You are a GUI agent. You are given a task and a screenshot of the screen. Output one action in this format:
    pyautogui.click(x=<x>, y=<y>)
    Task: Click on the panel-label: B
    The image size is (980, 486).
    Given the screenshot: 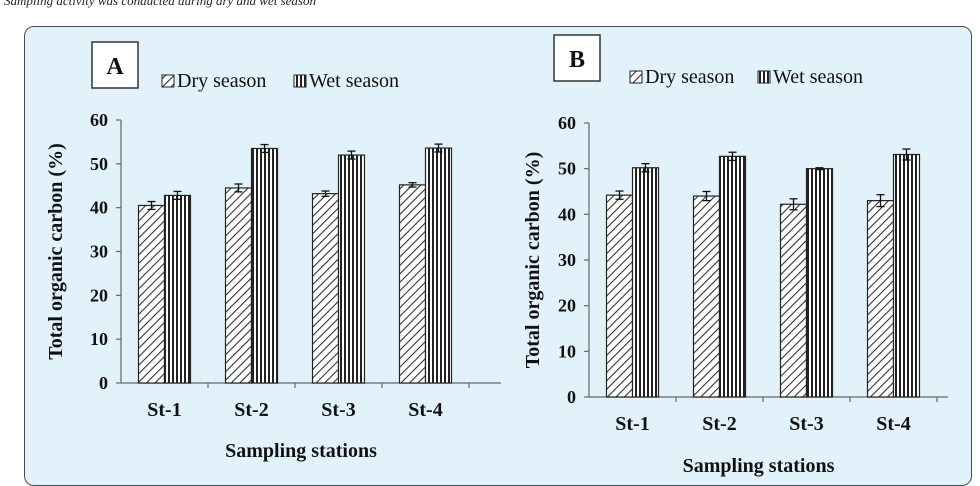 What is the action you would take?
    pyautogui.click(x=577, y=60)
    